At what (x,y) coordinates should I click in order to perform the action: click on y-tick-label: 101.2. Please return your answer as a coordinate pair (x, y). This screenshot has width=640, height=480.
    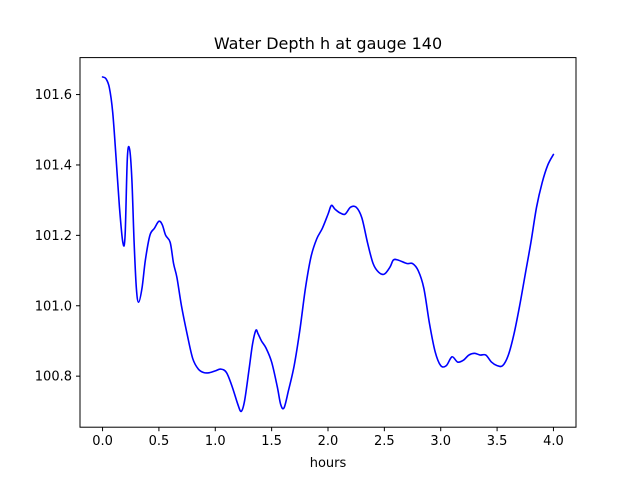
    Looking at the image, I should click on (53, 236).